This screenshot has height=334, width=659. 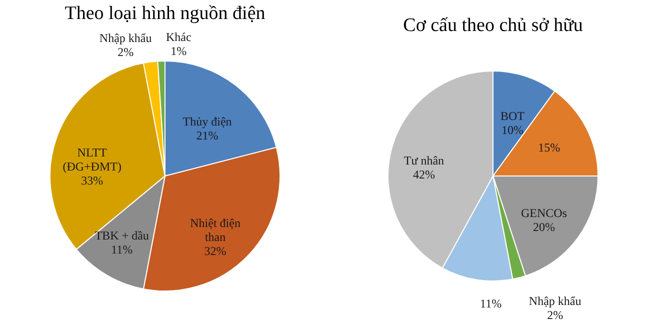 I want to click on data-label: 32%, so click(x=215, y=251).